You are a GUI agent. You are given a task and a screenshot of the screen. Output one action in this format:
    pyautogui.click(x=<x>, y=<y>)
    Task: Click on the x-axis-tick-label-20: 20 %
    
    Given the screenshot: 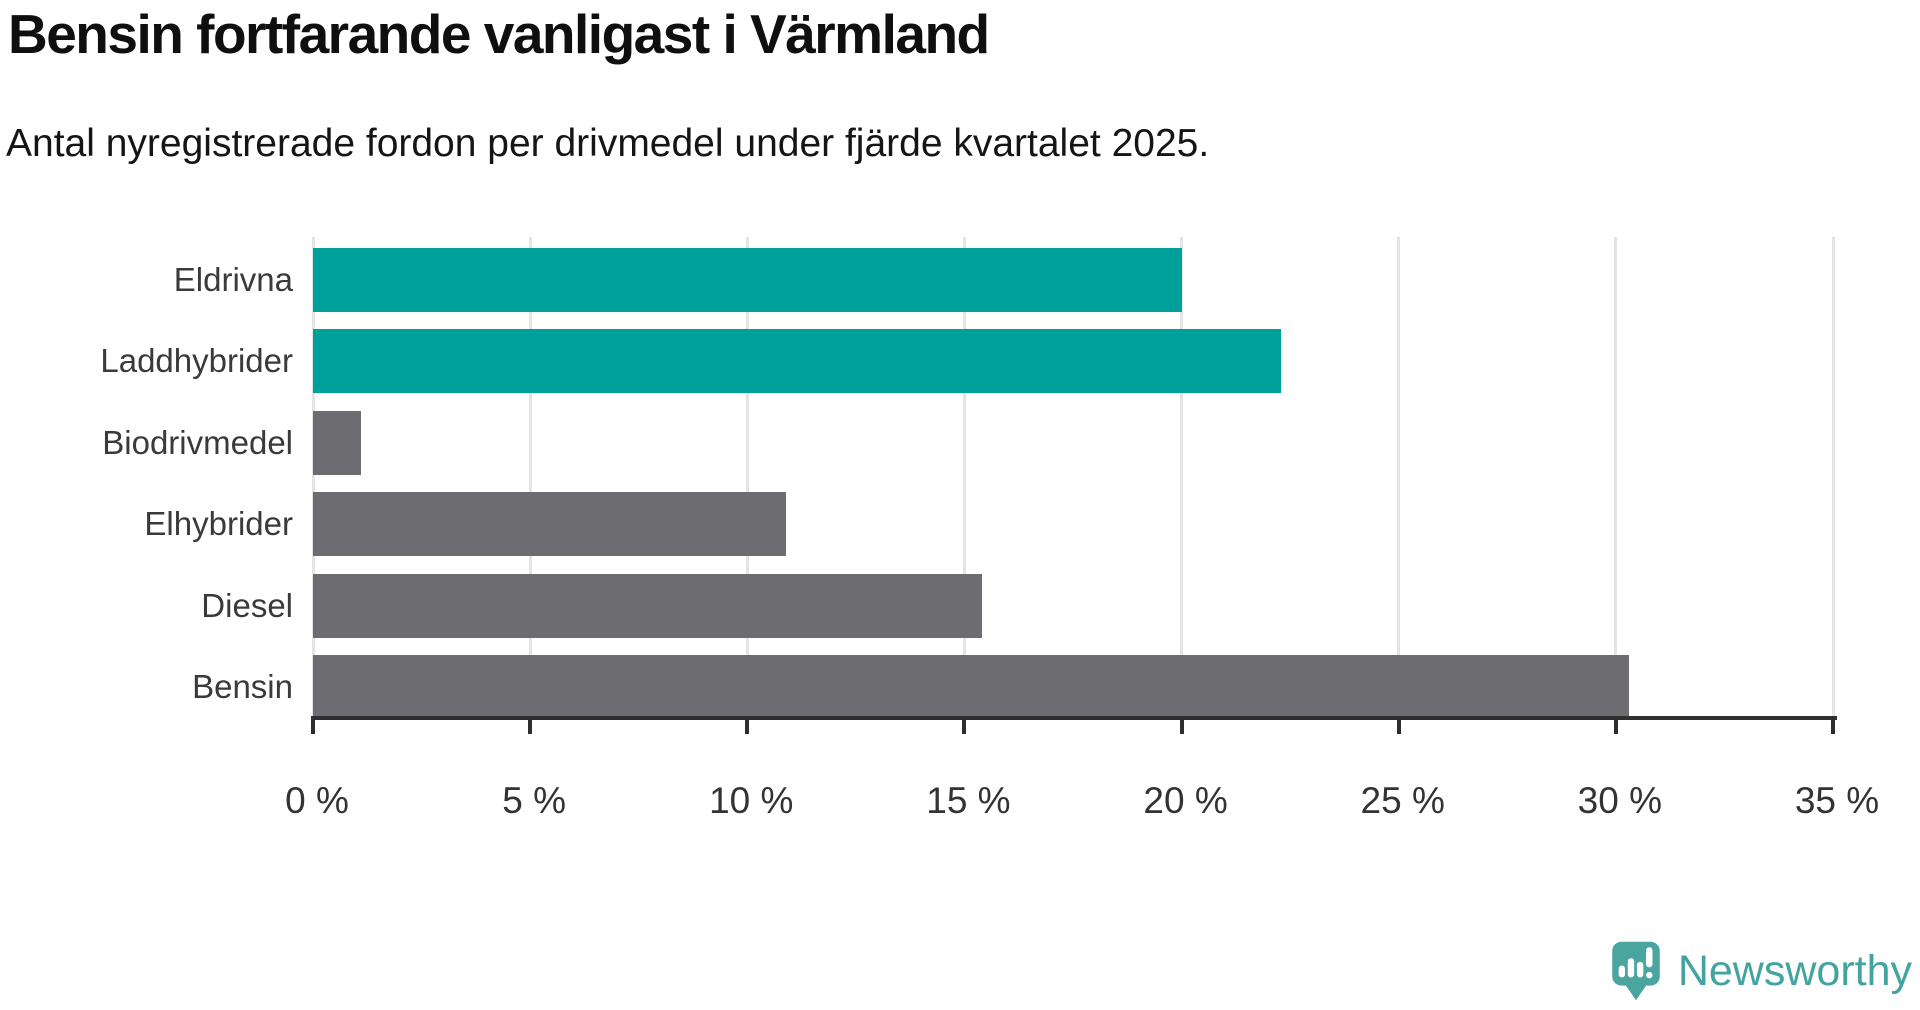 What is the action you would take?
    pyautogui.click(x=1185, y=800)
    